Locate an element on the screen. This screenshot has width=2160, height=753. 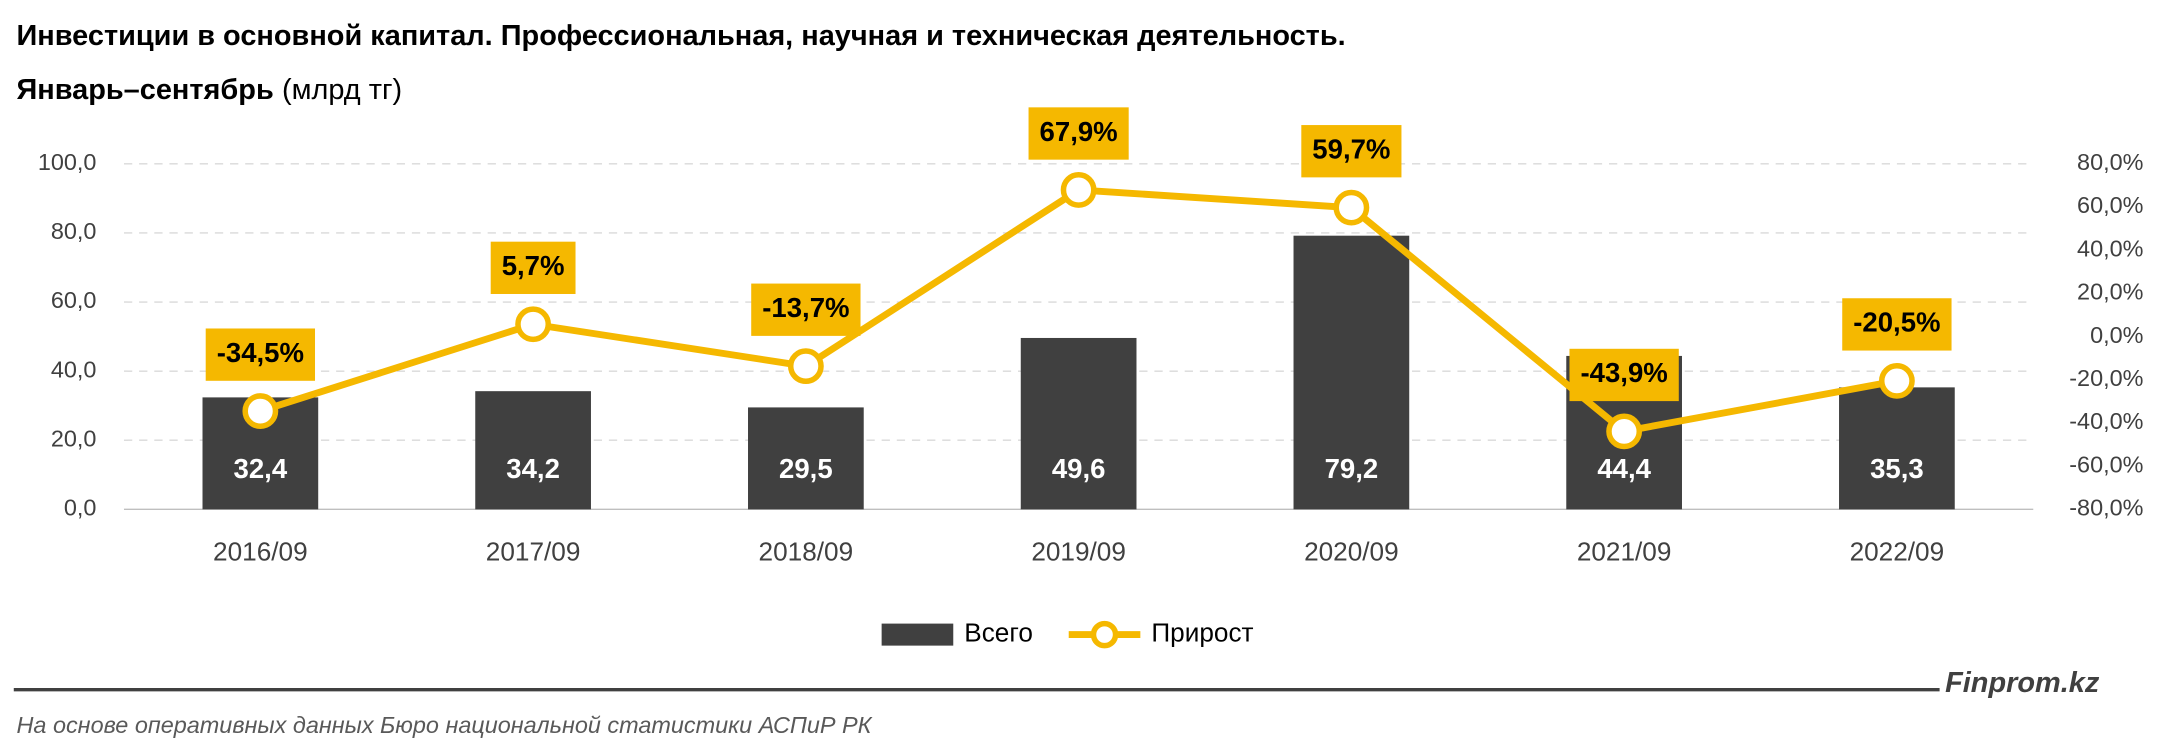
y-tick-label: 20,0 is located at coordinates (74, 438).